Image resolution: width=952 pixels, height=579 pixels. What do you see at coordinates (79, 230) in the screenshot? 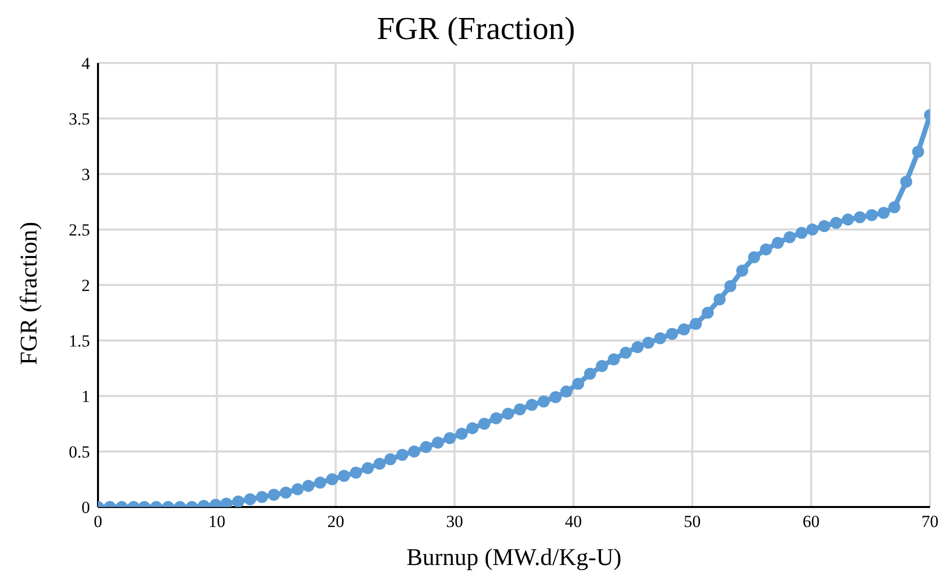
I see `y-tick-label: 2.5` at bounding box center [79, 230].